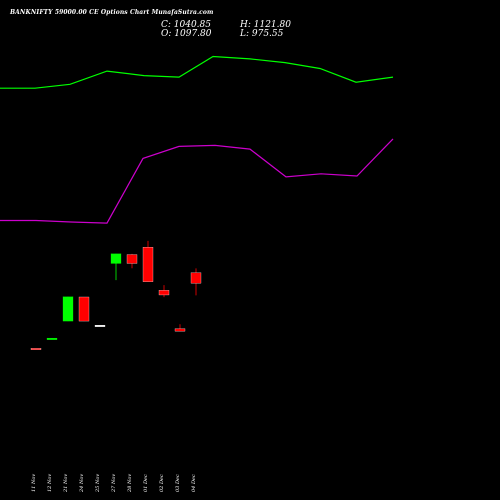 This screenshot has width=500, height=500. What do you see at coordinates (186, 25) in the screenshot?
I see `close-value: C: 1040.85` at bounding box center [186, 25].